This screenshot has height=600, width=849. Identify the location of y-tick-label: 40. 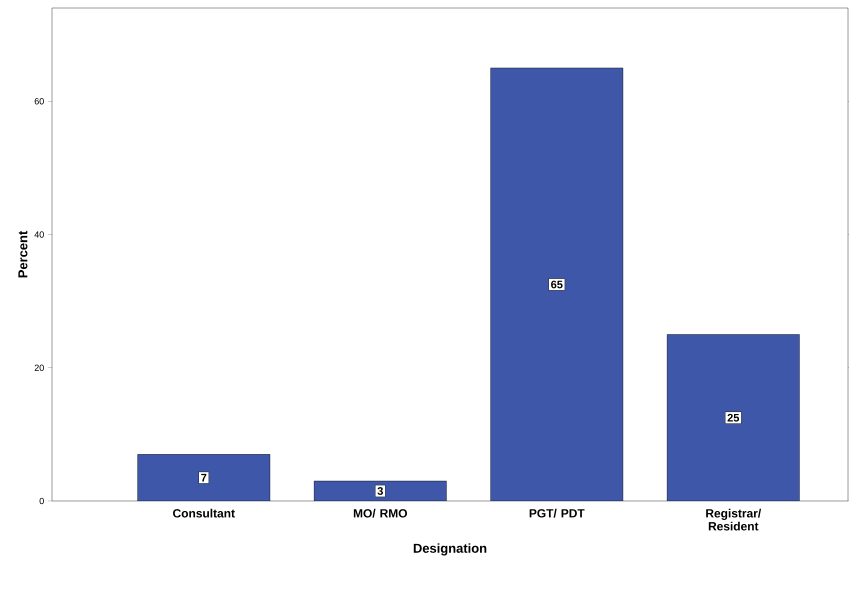
(39, 234).